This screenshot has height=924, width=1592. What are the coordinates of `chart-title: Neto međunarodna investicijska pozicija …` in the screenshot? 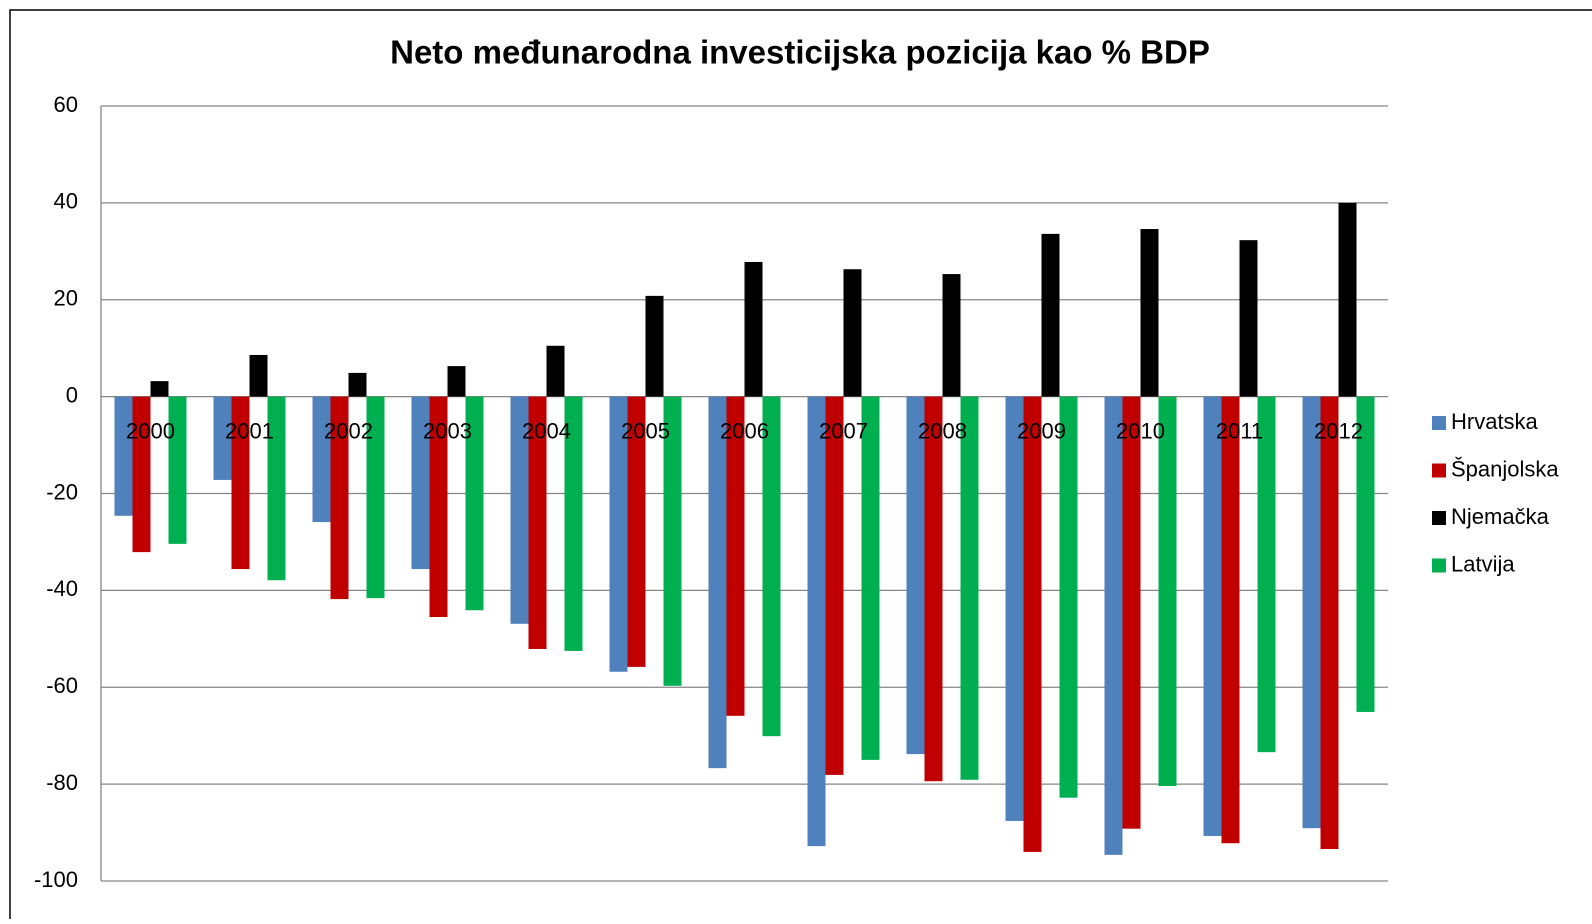 It's located at (800, 52).